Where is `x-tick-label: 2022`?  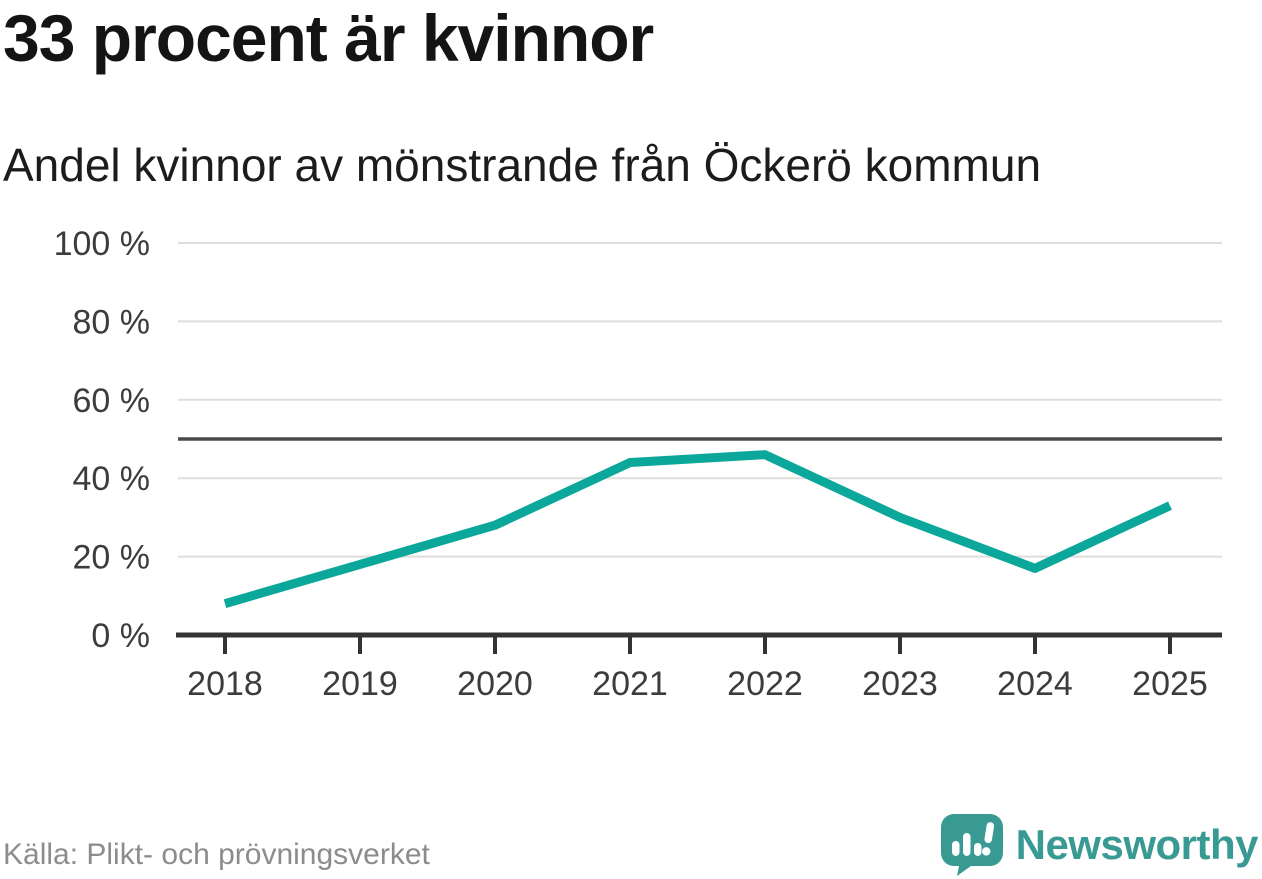 x-tick-label: 2022 is located at coordinates (765, 684).